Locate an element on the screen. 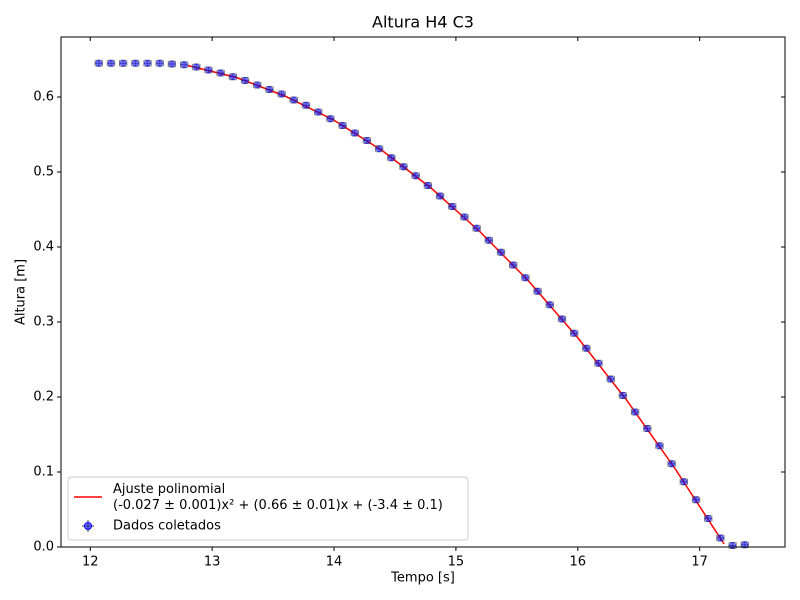 The height and width of the screenshot is (600, 800). x-tick-label: 13 is located at coordinates (212, 562).